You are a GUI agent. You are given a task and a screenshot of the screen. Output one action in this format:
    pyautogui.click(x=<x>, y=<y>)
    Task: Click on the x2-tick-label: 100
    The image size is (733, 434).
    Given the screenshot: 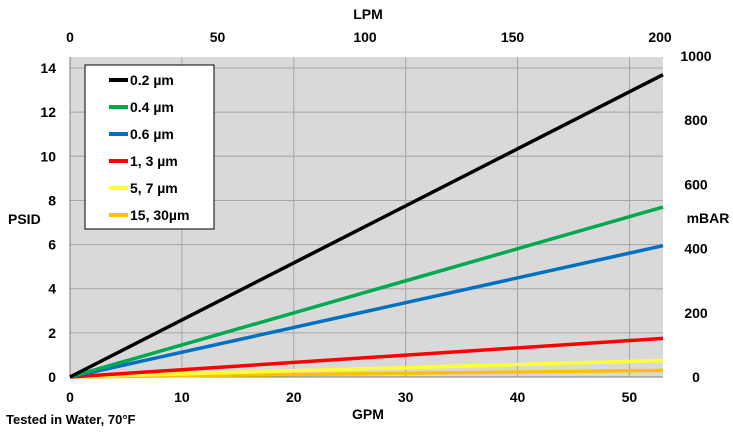 What is the action you would take?
    pyautogui.click(x=365, y=37)
    